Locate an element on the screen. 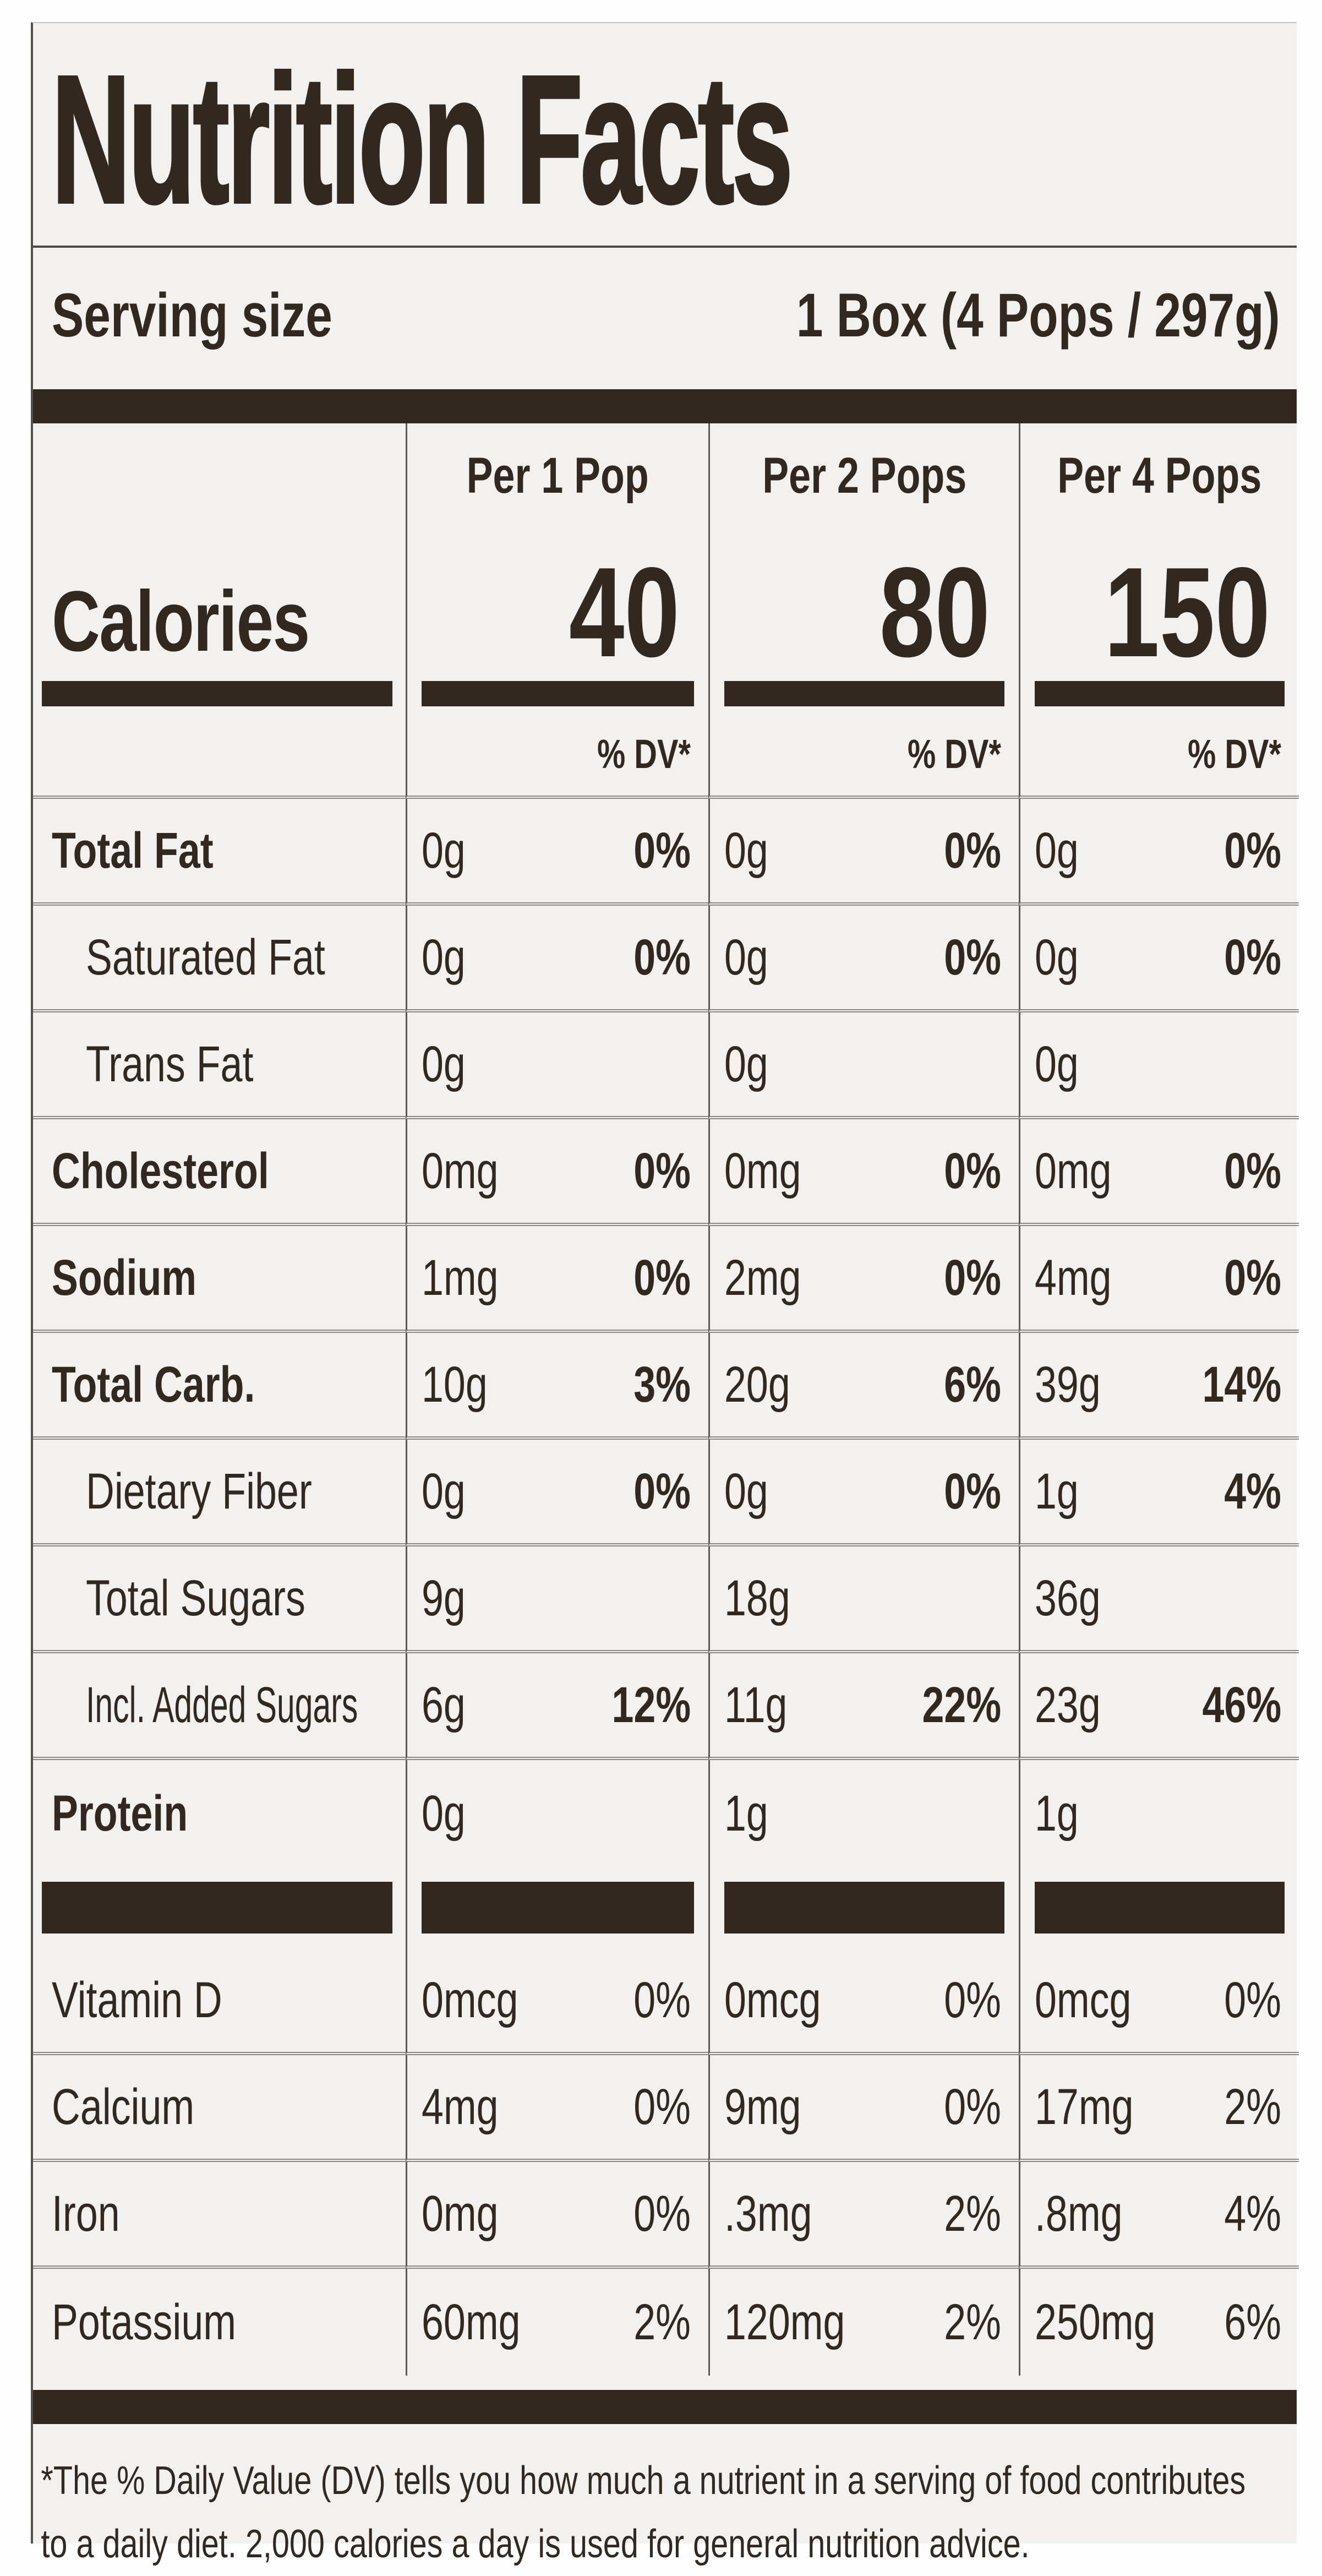  nutrient-label-cell: Incl. Added Sugars is located at coordinates (219, 1706).